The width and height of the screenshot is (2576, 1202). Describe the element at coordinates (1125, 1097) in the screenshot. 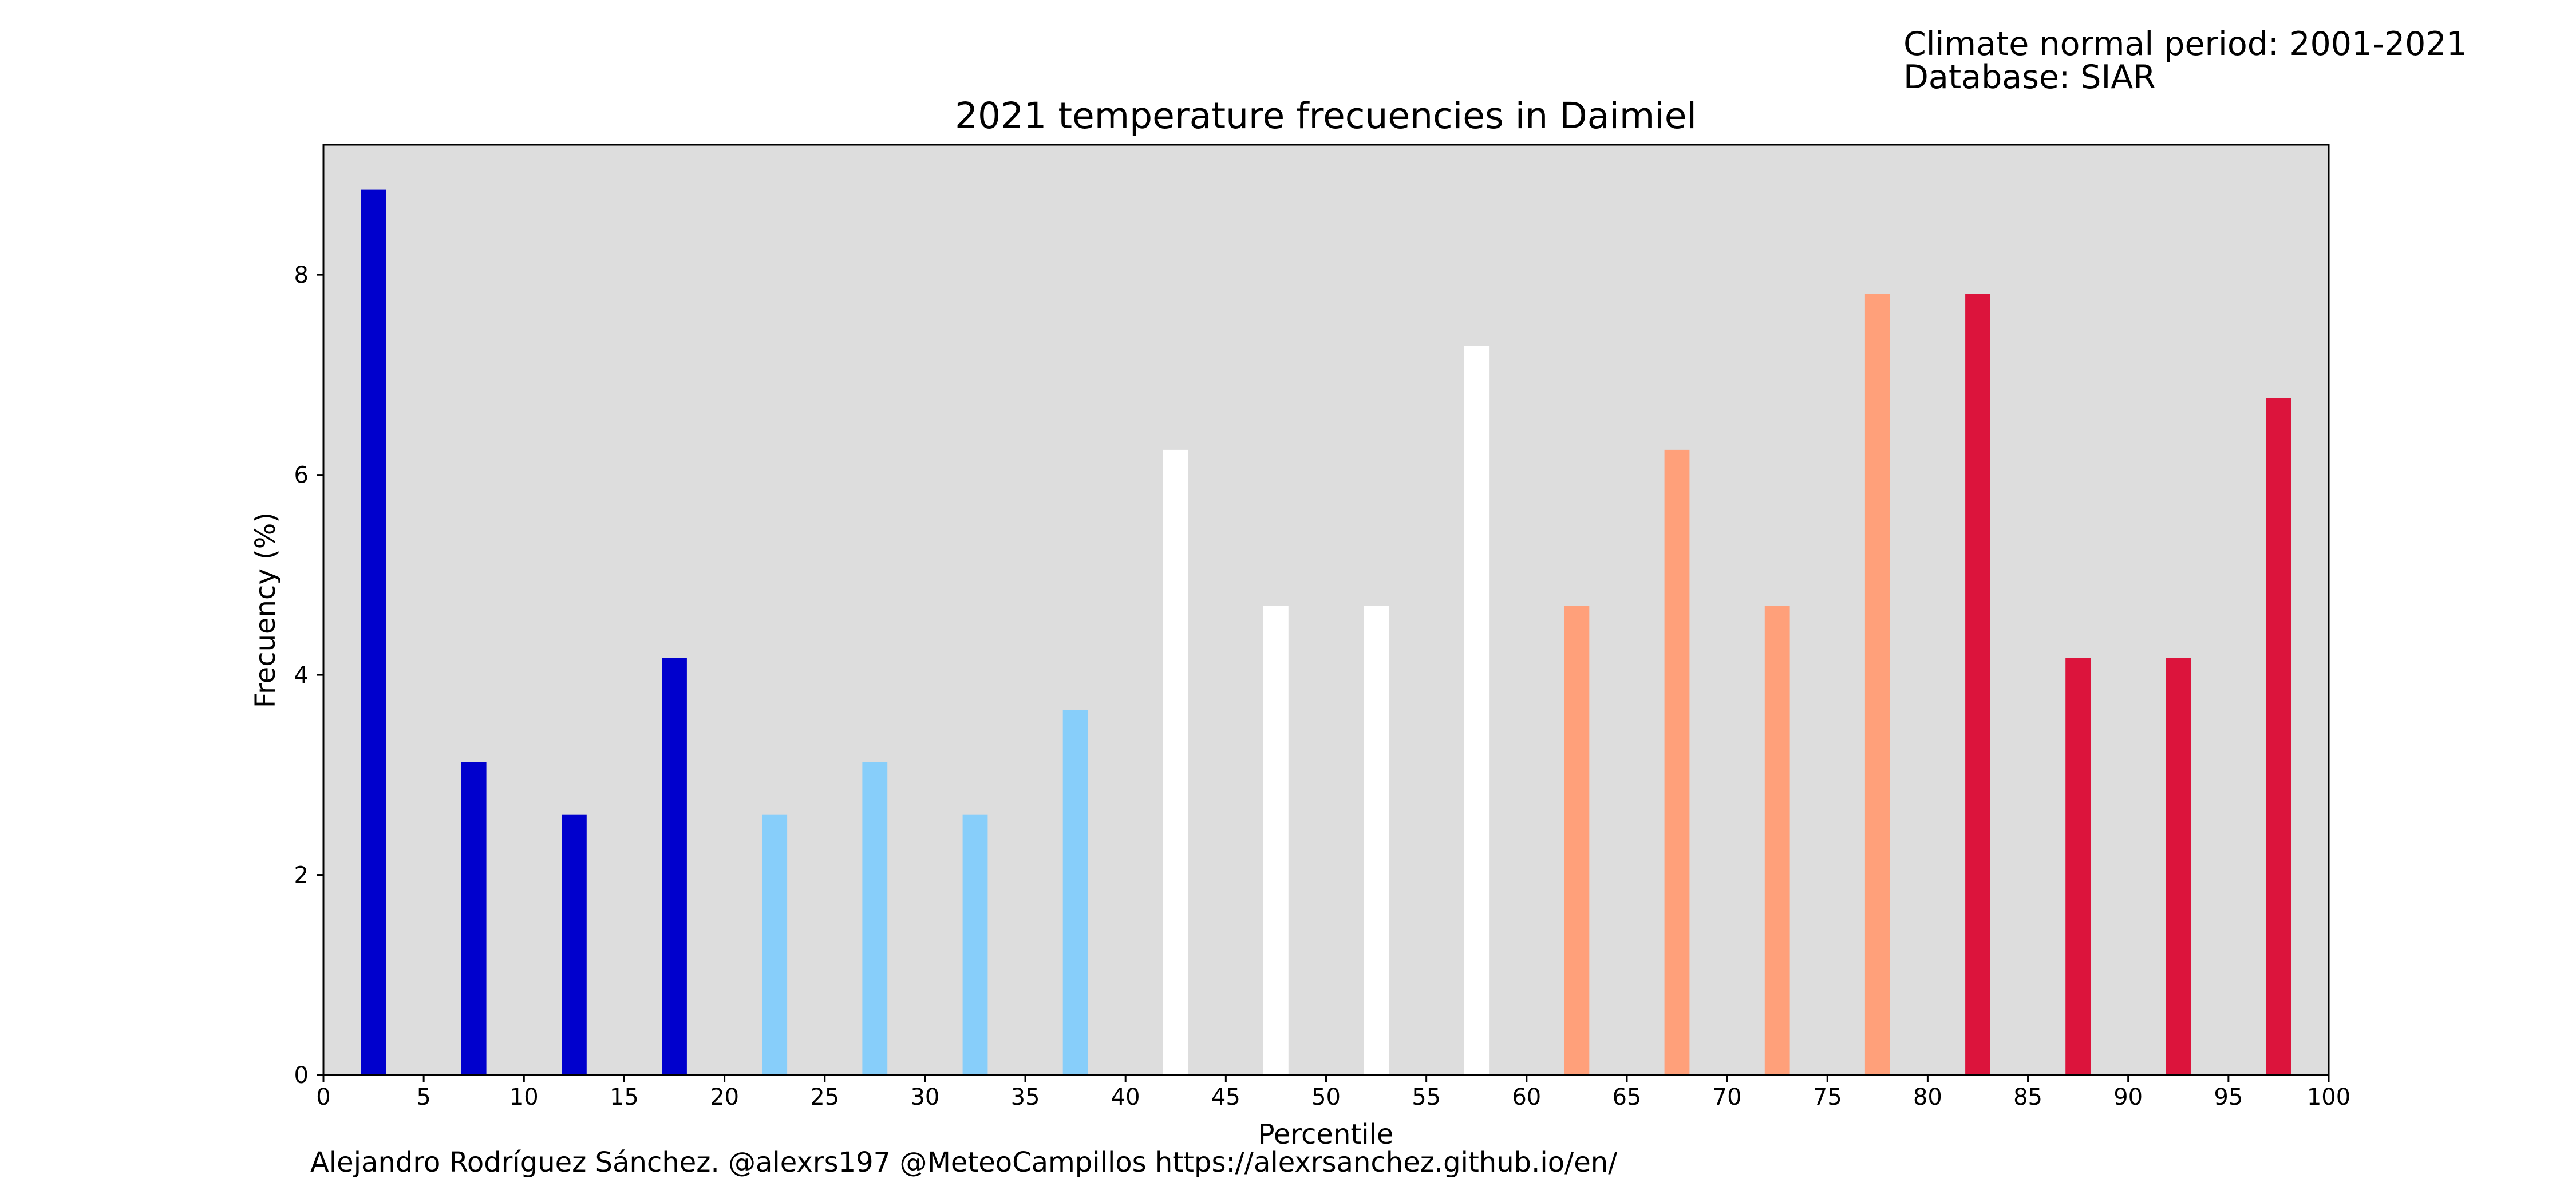

I see `x-tick-label: 40` at that location.